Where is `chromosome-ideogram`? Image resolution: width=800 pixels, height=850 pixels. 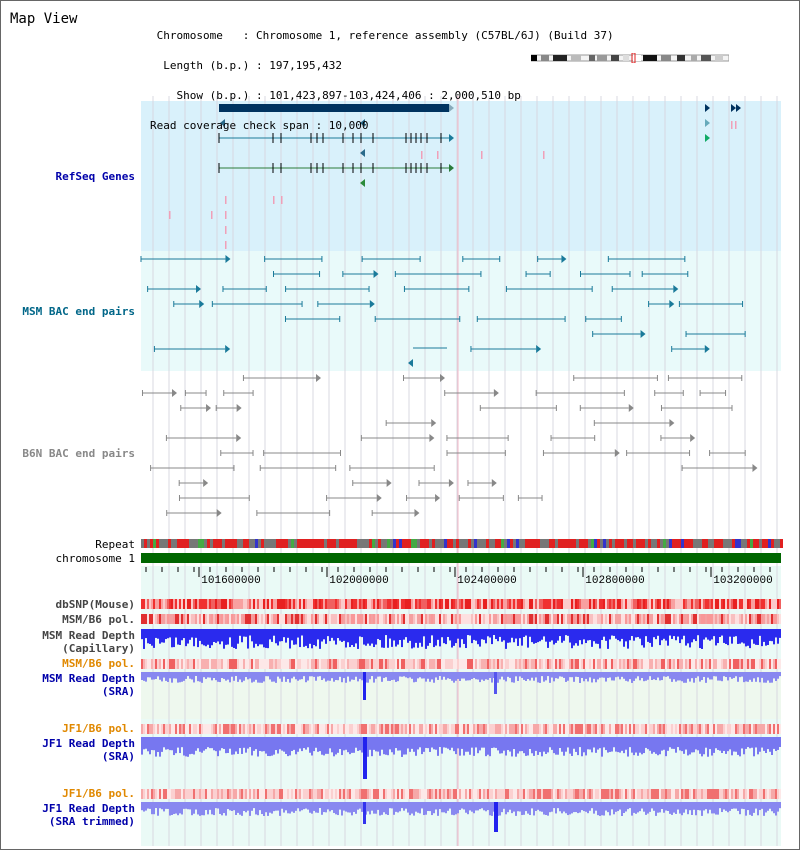 chromosome-ideogram is located at coordinates (630, 58).